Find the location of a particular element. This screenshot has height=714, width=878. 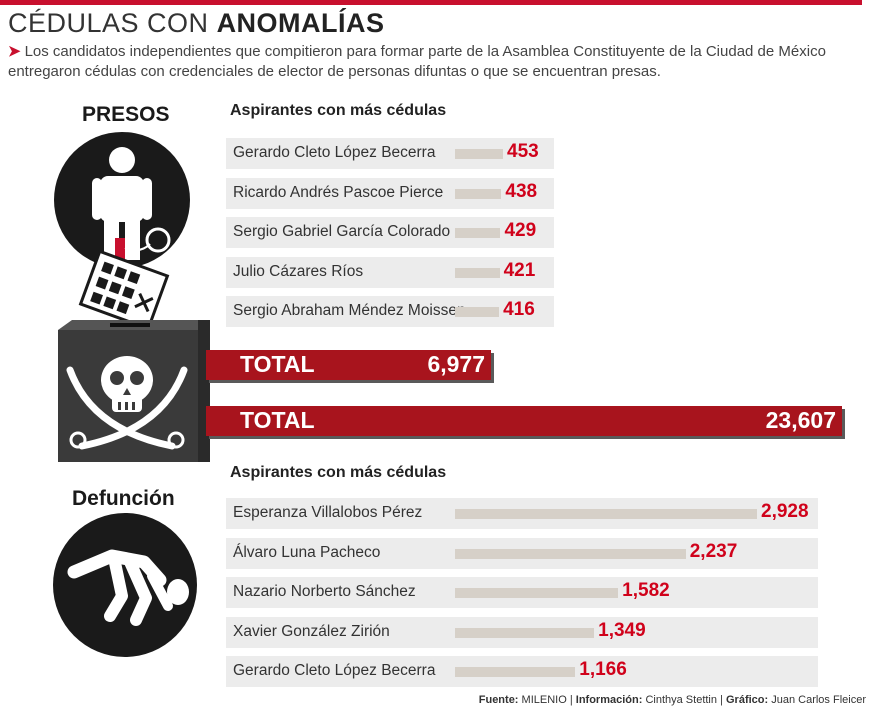

footer-grafico: Juan Carlos Fleicer is located at coordinates (818, 700).